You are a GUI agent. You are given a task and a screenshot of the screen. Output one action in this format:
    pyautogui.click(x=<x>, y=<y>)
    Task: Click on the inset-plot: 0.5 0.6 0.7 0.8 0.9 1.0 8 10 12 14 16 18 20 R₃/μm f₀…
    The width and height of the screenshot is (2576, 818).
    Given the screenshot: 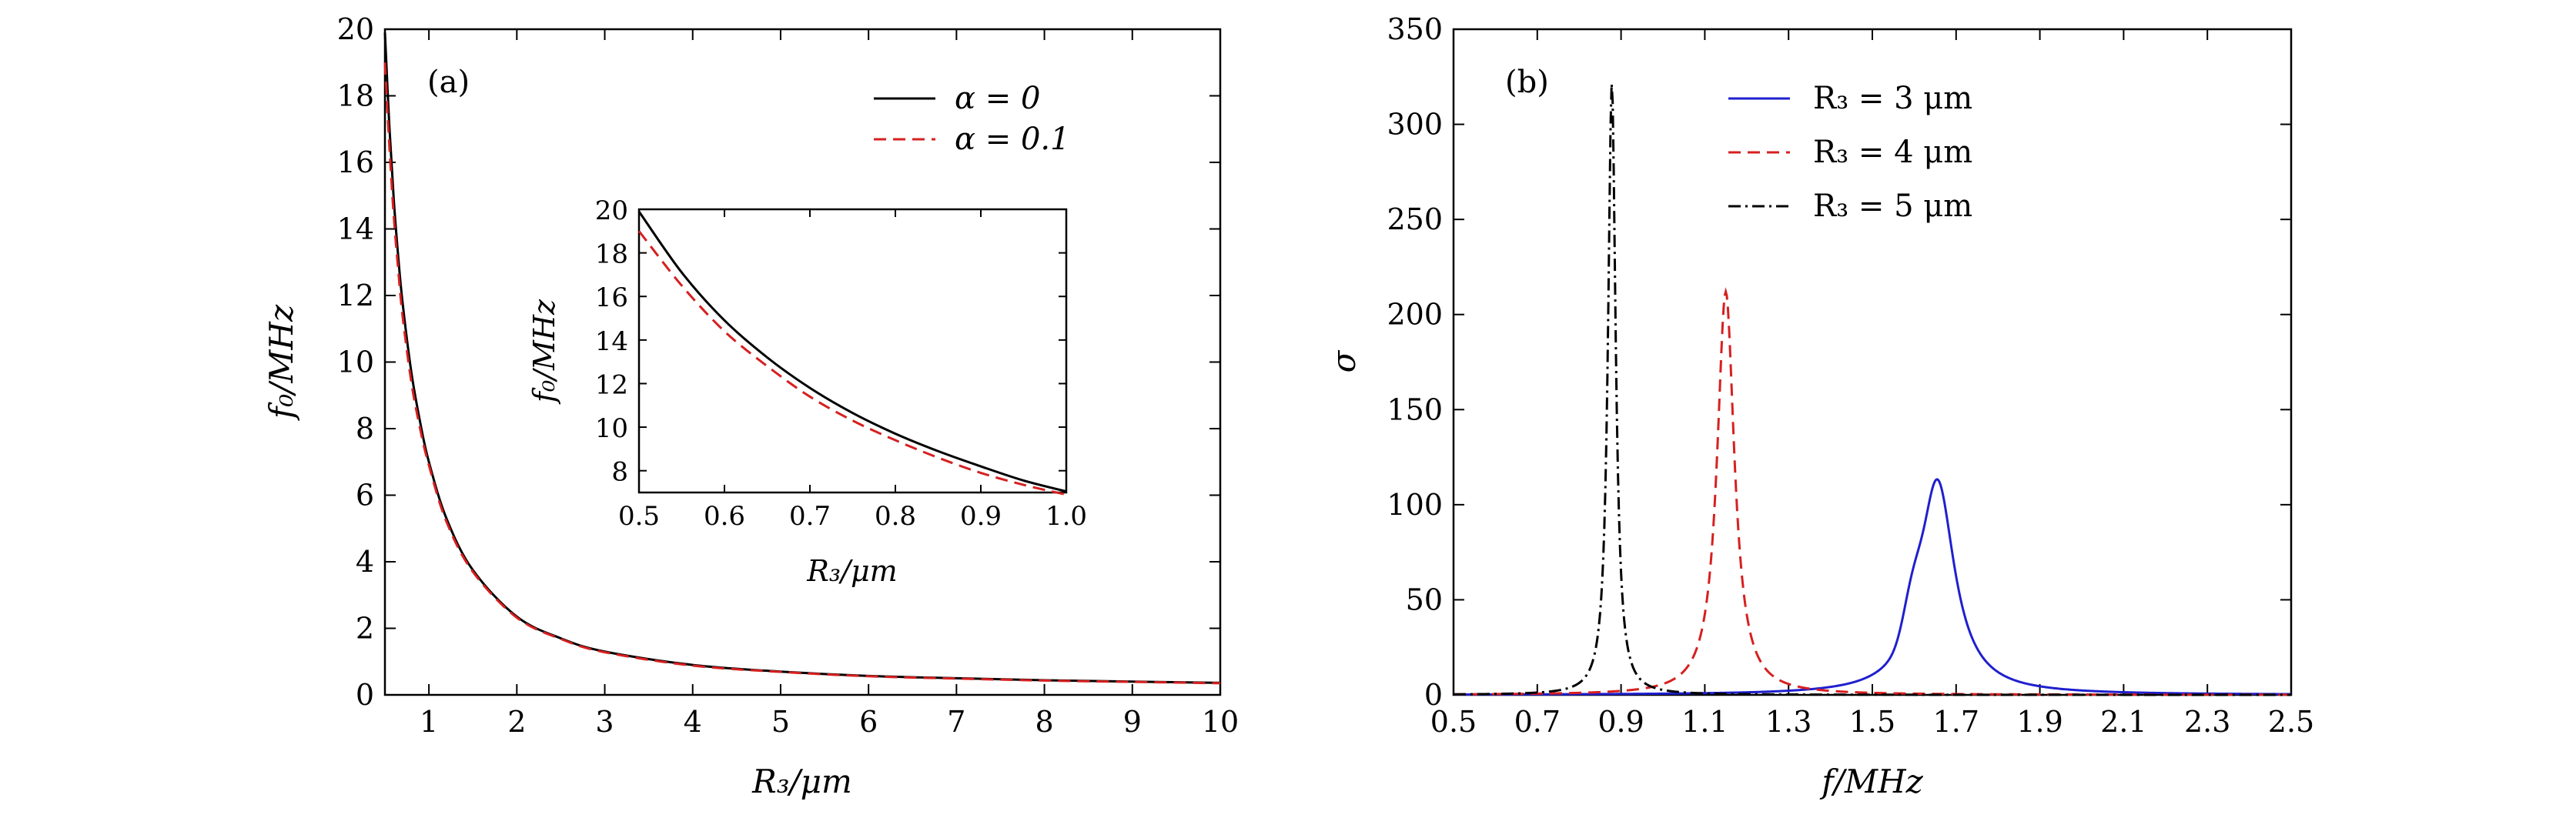 What is the action you would take?
    pyautogui.click(x=807, y=392)
    